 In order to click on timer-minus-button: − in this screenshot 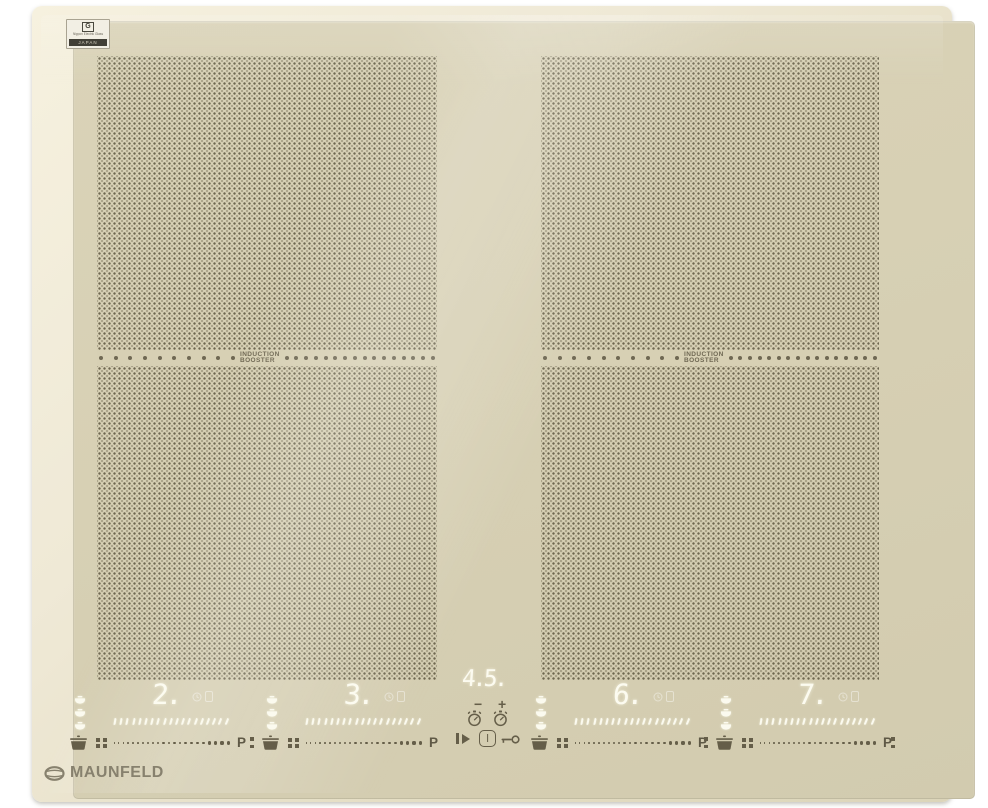, I will do `click(478, 704)`.